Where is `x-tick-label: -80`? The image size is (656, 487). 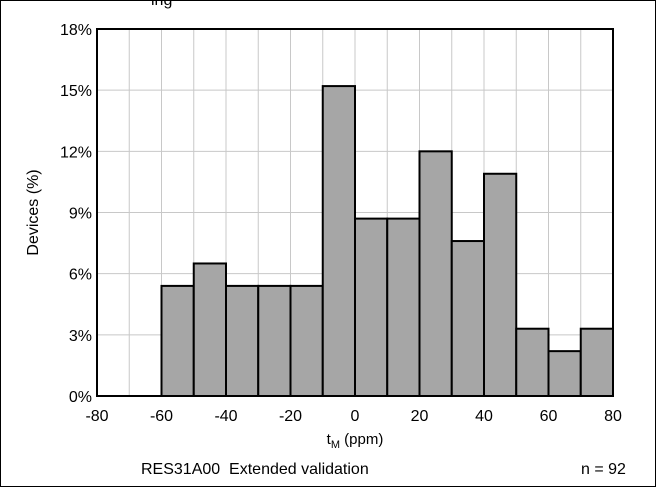 x-tick-label: -80 is located at coordinates (96, 416).